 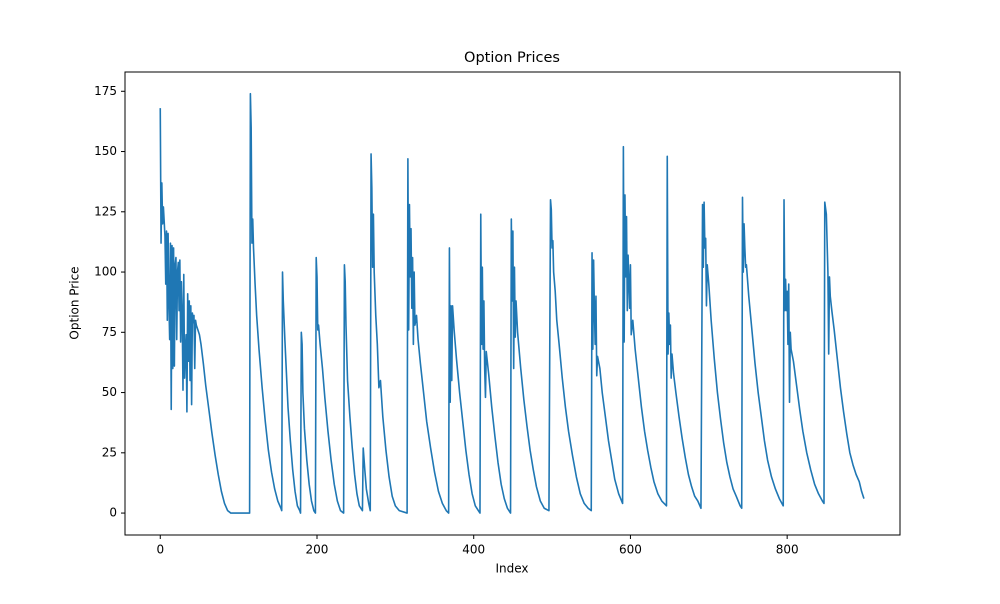 What do you see at coordinates (787, 550) in the screenshot?
I see `x-tick-label: 800` at bounding box center [787, 550].